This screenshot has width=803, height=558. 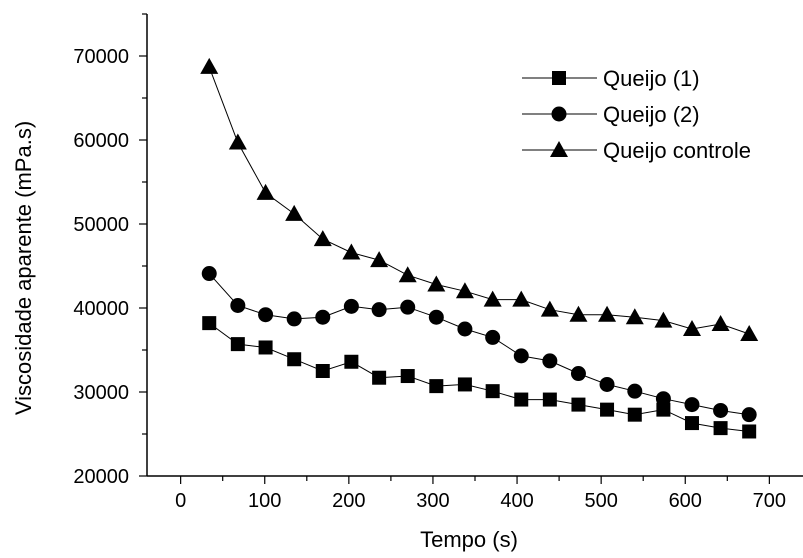 I want to click on x-tick-label: 500, so click(x=600, y=501).